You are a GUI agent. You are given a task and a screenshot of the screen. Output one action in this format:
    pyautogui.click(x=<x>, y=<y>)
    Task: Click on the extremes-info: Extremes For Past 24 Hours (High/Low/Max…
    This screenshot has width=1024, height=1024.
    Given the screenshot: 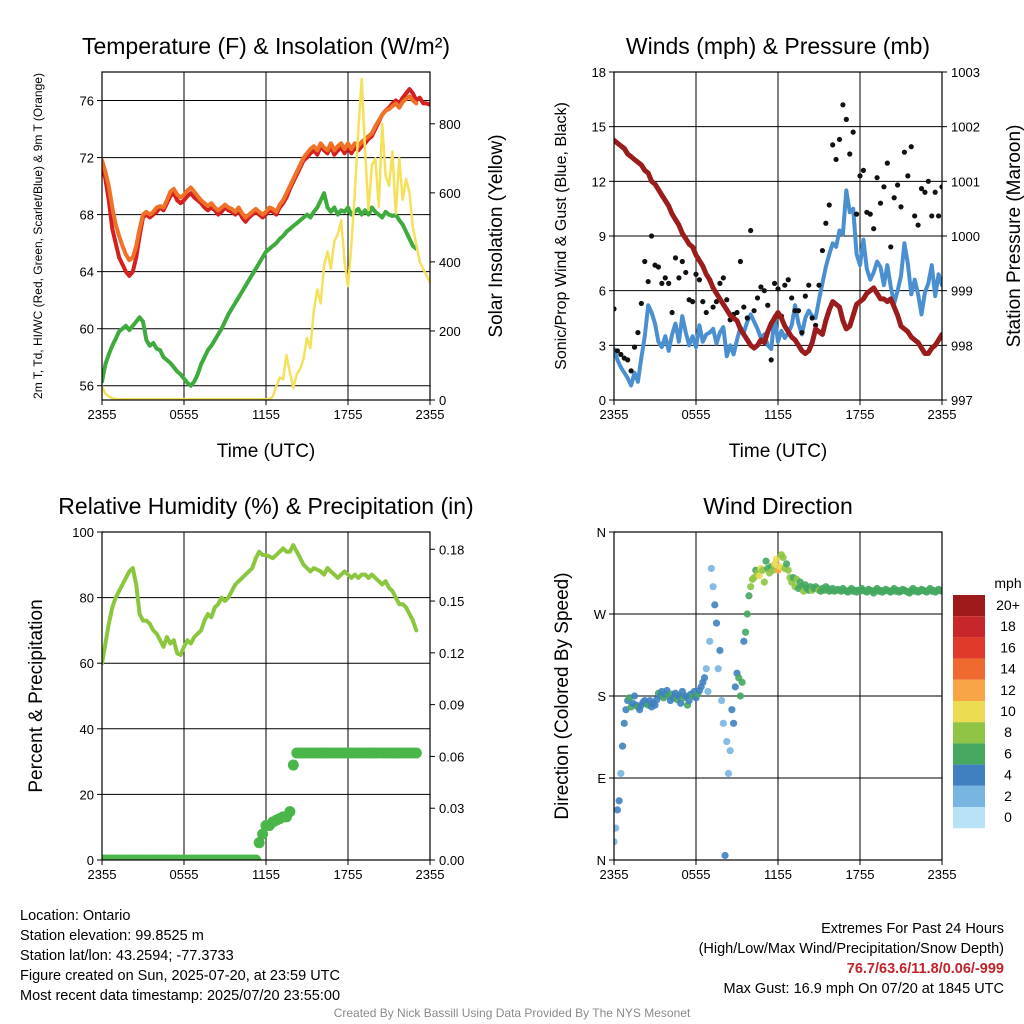 What is the action you would take?
    pyautogui.click(x=851, y=959)
    